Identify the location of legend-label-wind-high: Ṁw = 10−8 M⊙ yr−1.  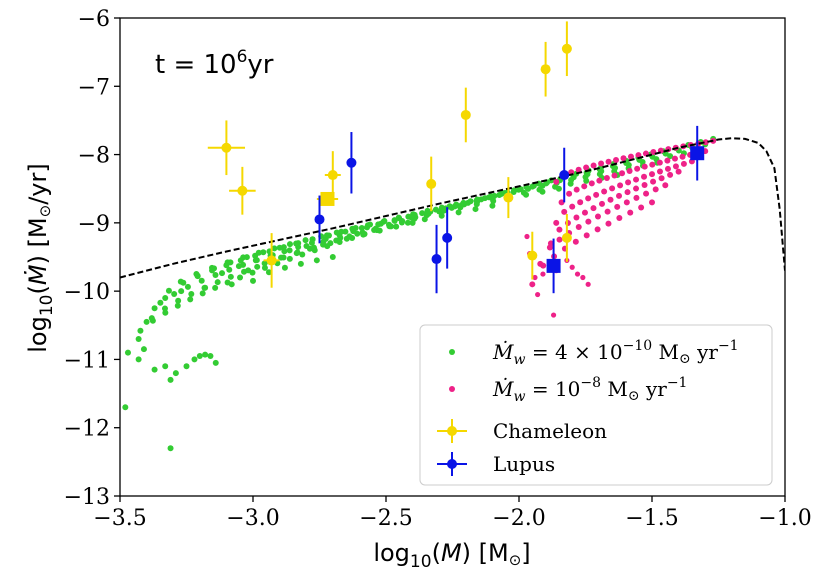
(589, 390).